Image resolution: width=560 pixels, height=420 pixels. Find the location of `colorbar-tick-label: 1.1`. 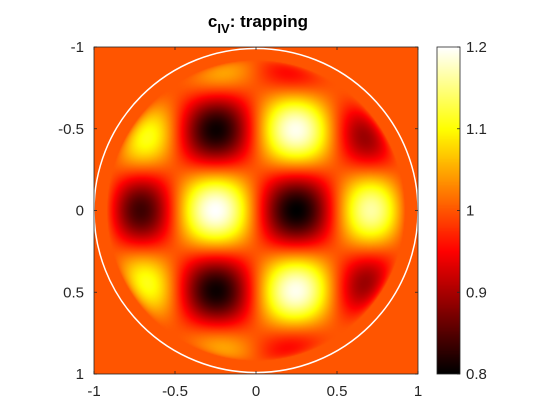

colorbar-tick-label: 1.1 is located at coordinates (476, 129).